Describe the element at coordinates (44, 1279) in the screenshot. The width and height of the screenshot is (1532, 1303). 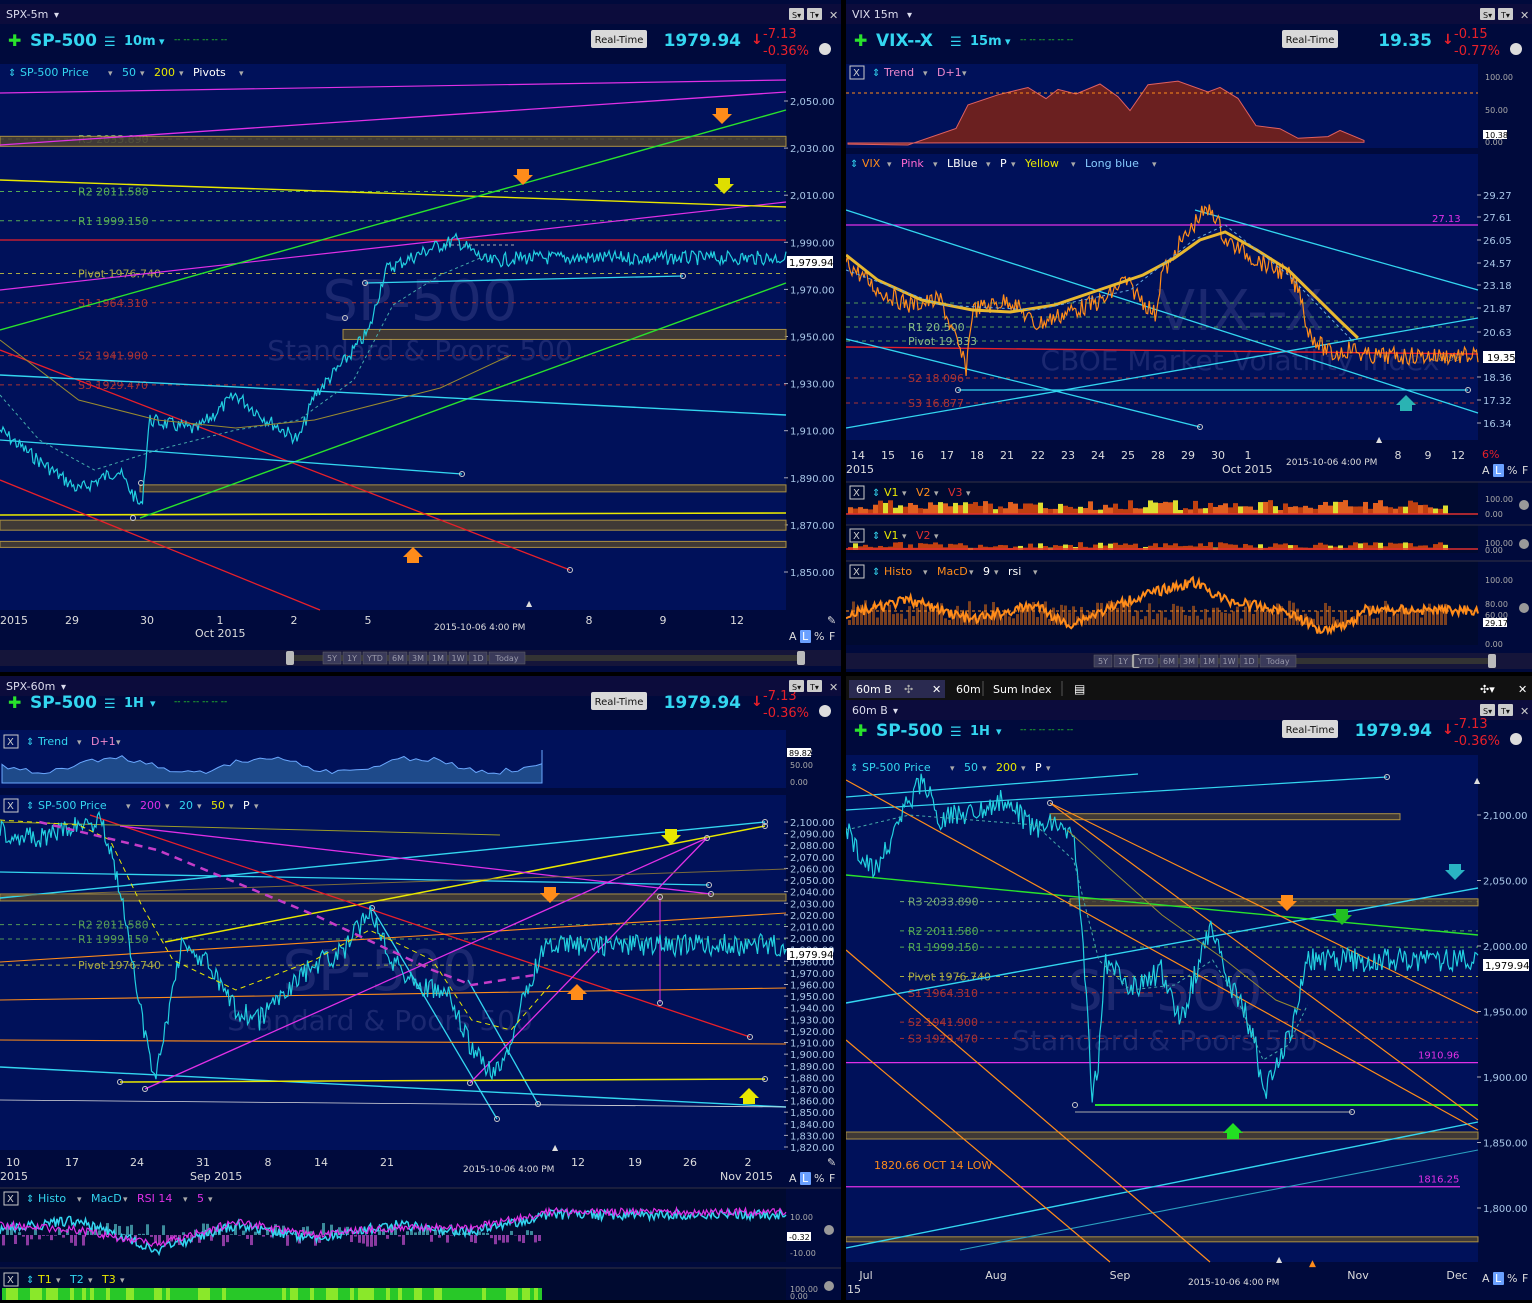
I see `legend-item: T1` at that location.